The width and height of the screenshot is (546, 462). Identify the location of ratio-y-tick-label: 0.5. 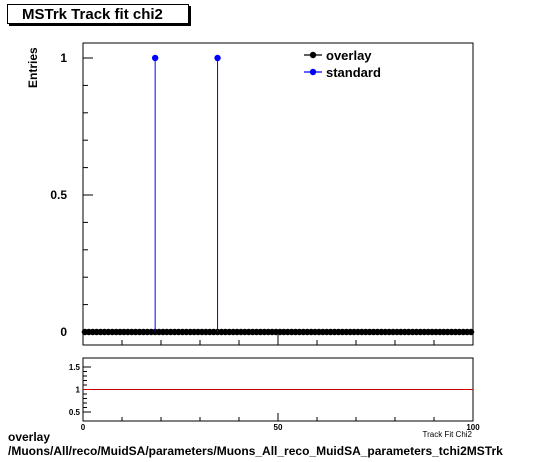
(75, 412).